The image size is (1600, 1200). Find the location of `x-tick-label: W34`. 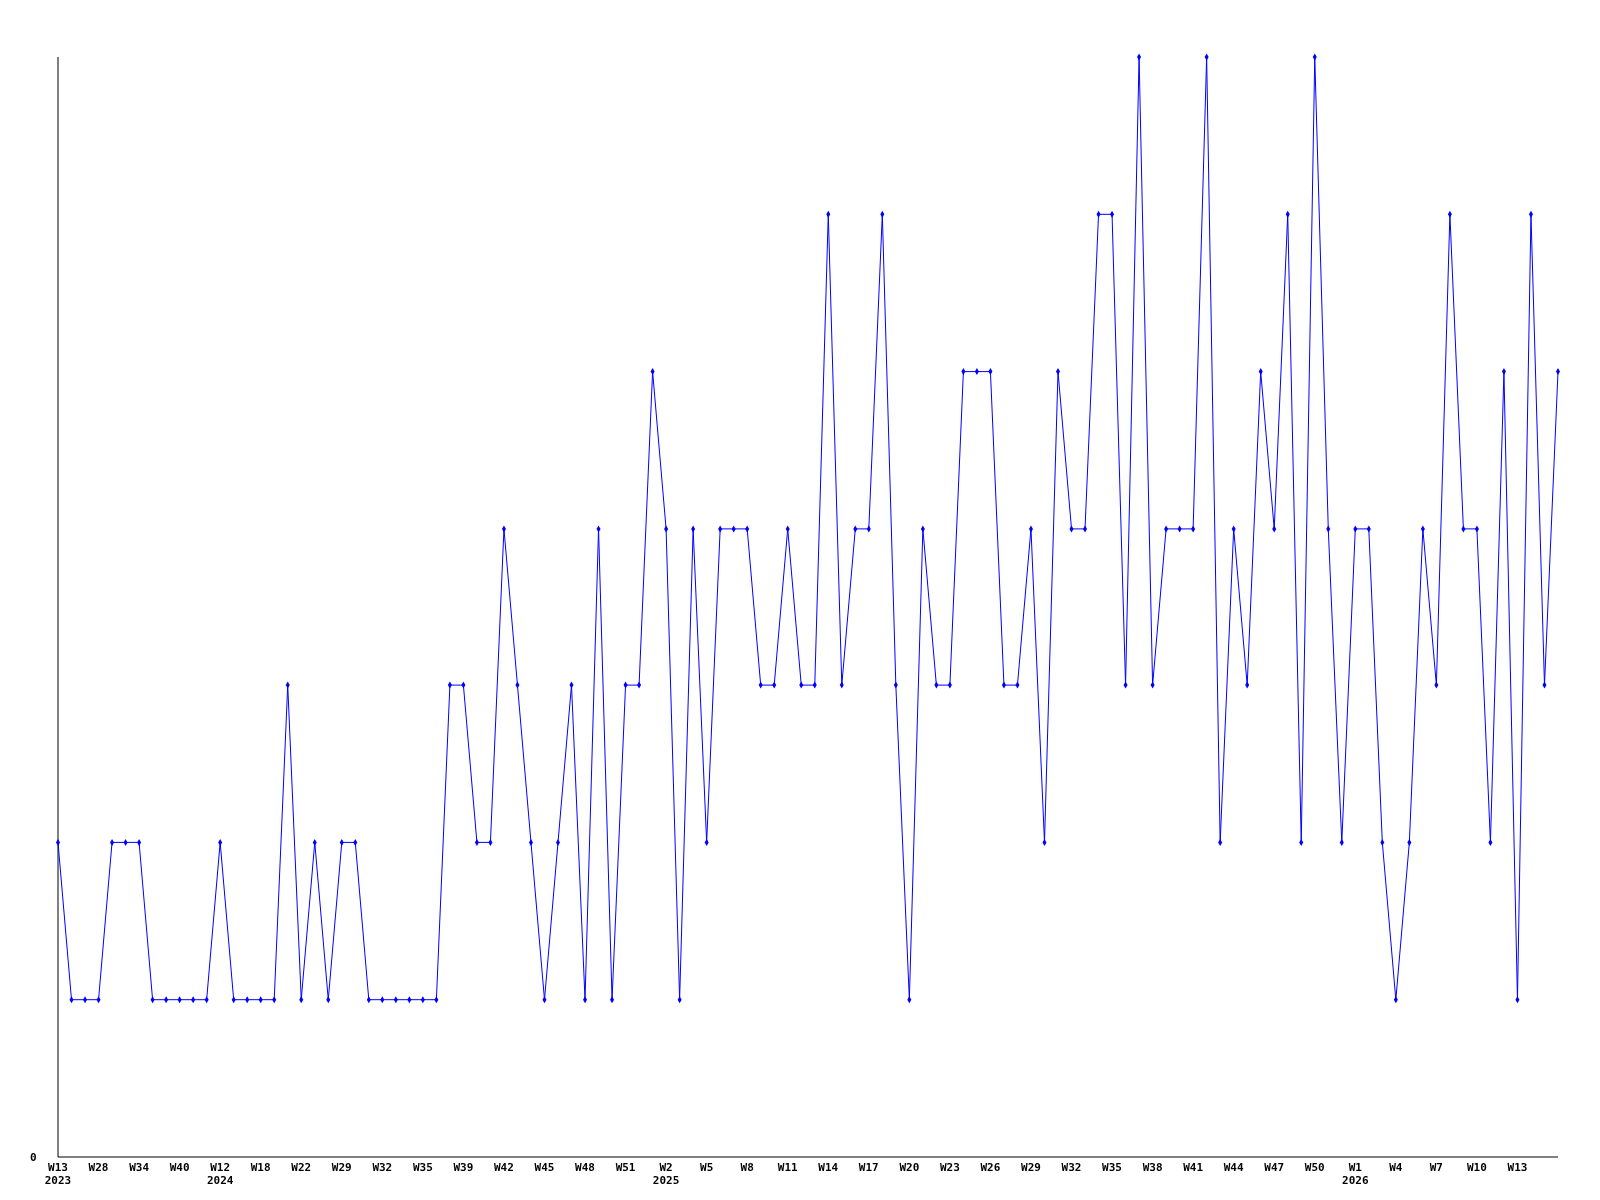

x-tick-label: W34 is located at coordinates (139, 1167).